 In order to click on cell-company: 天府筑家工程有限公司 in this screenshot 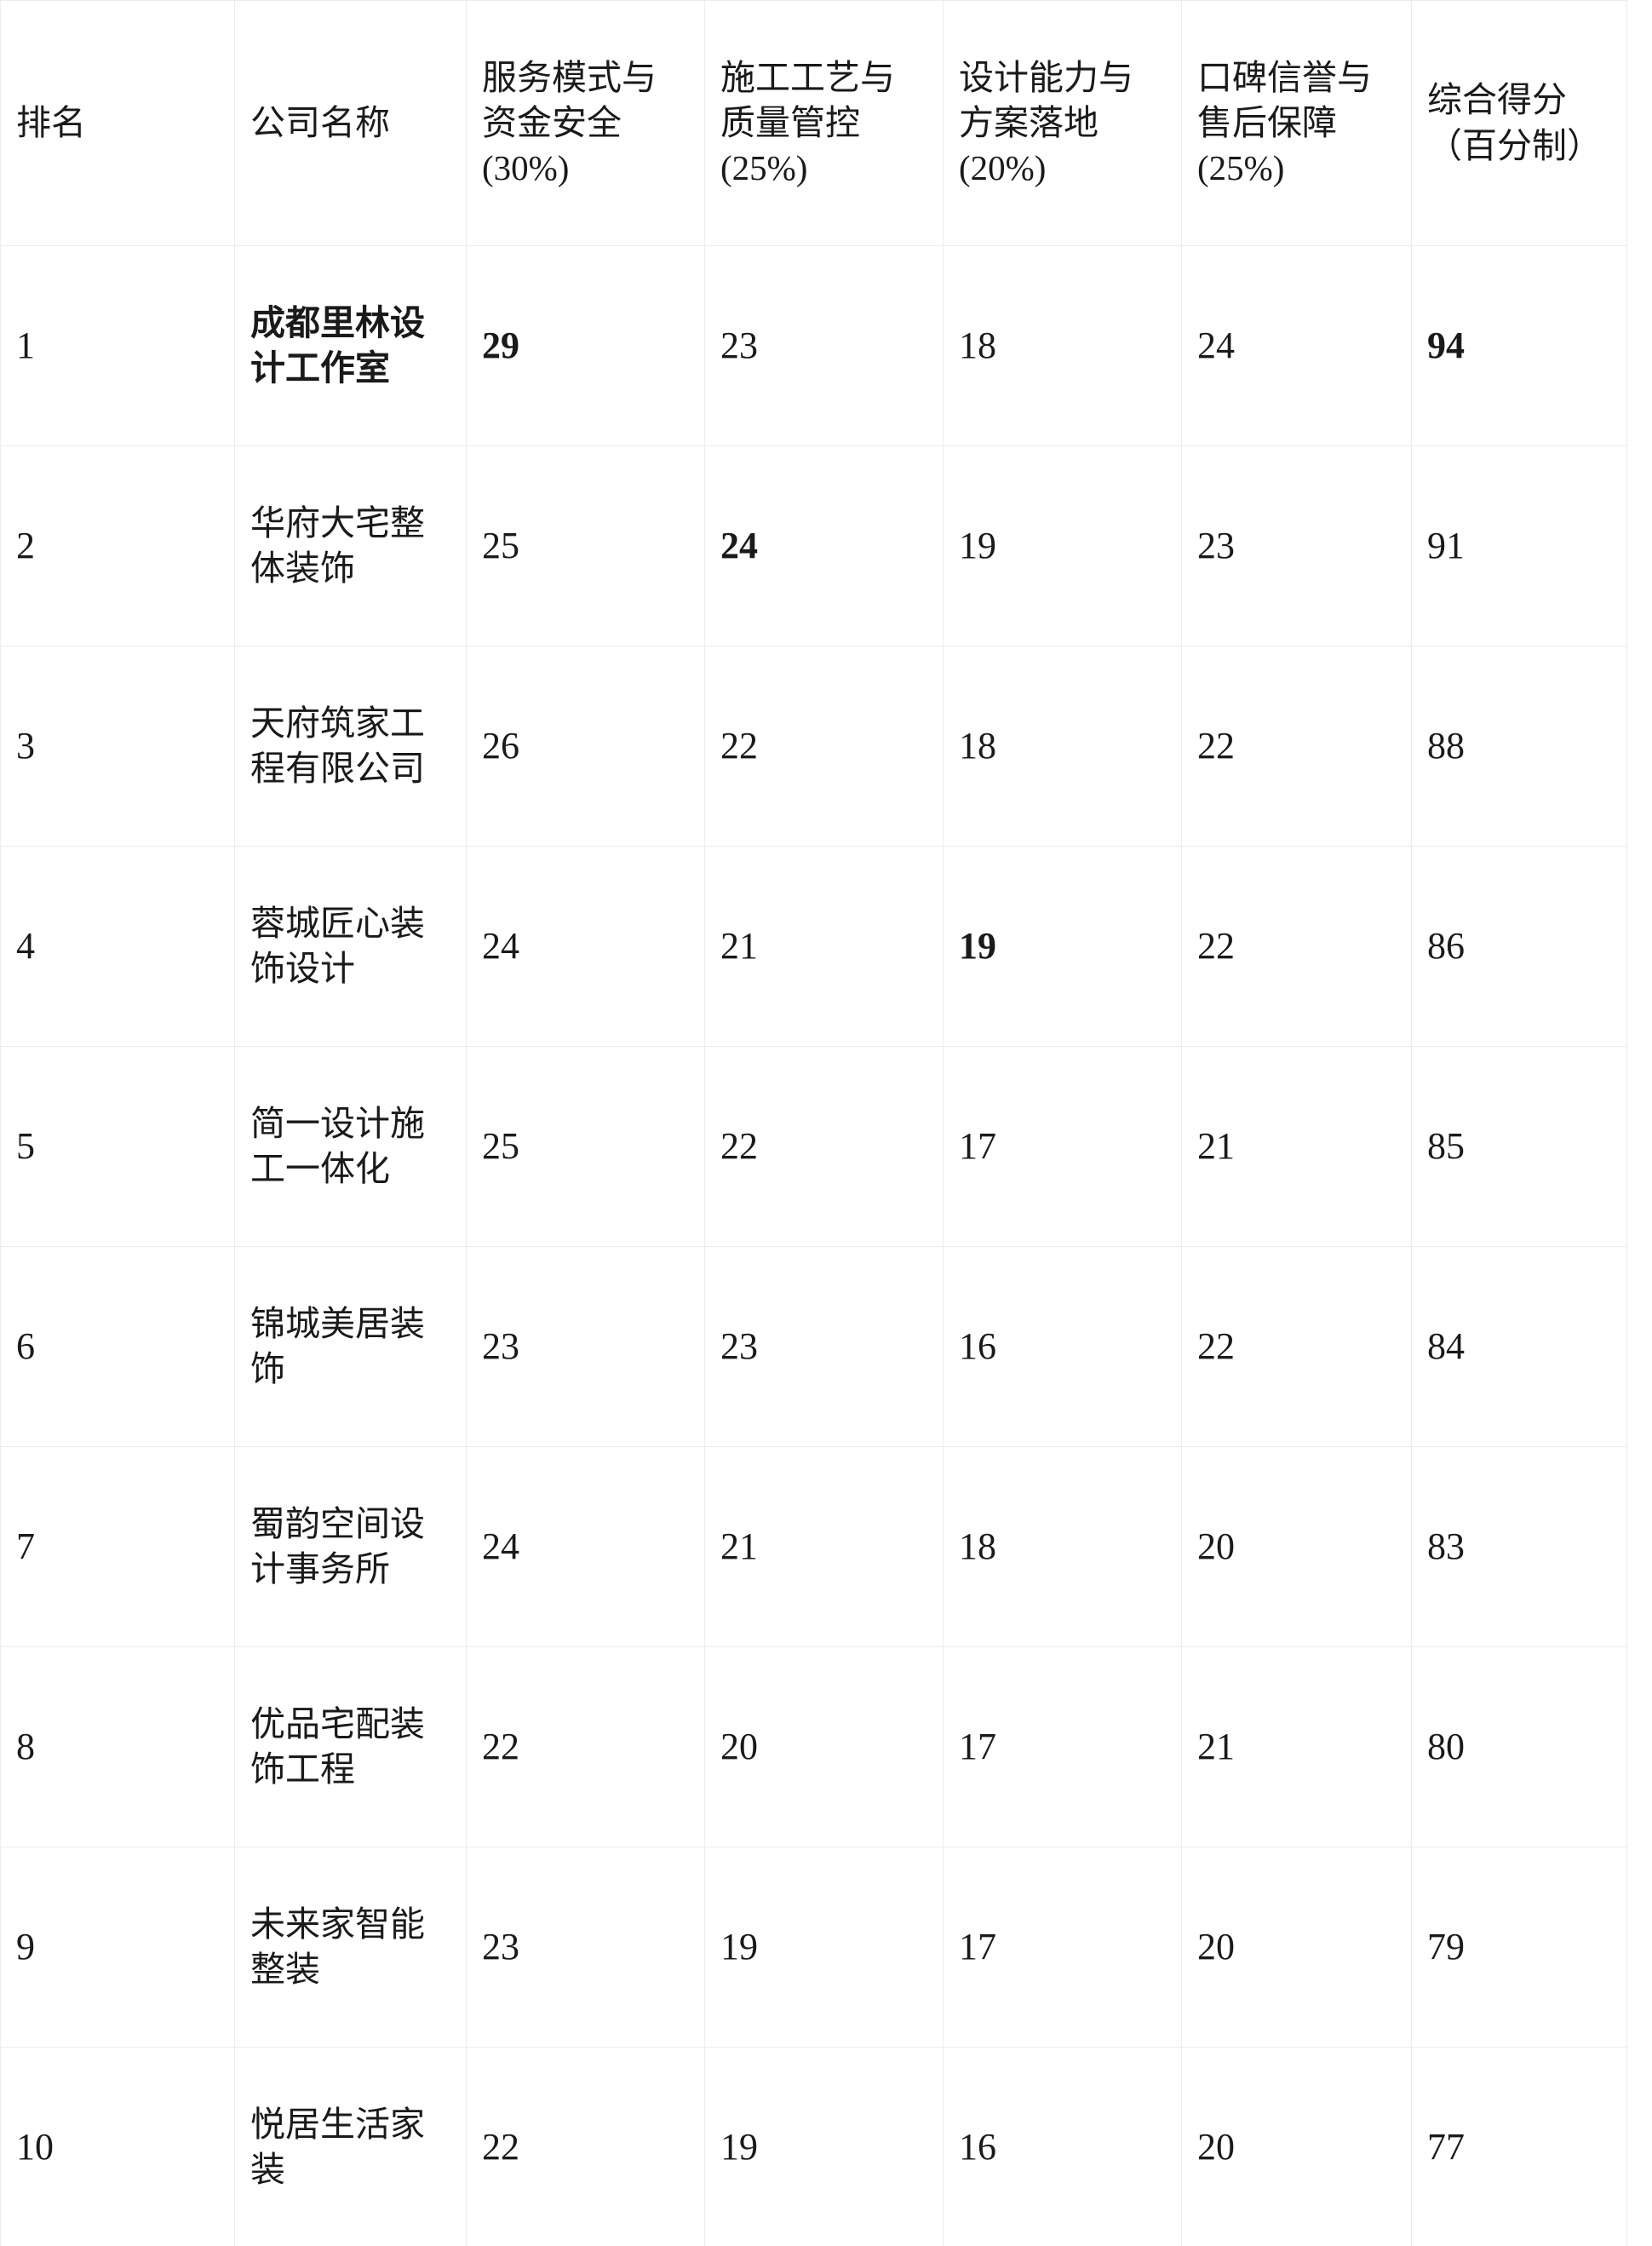, I will do `click(350, 746)`.